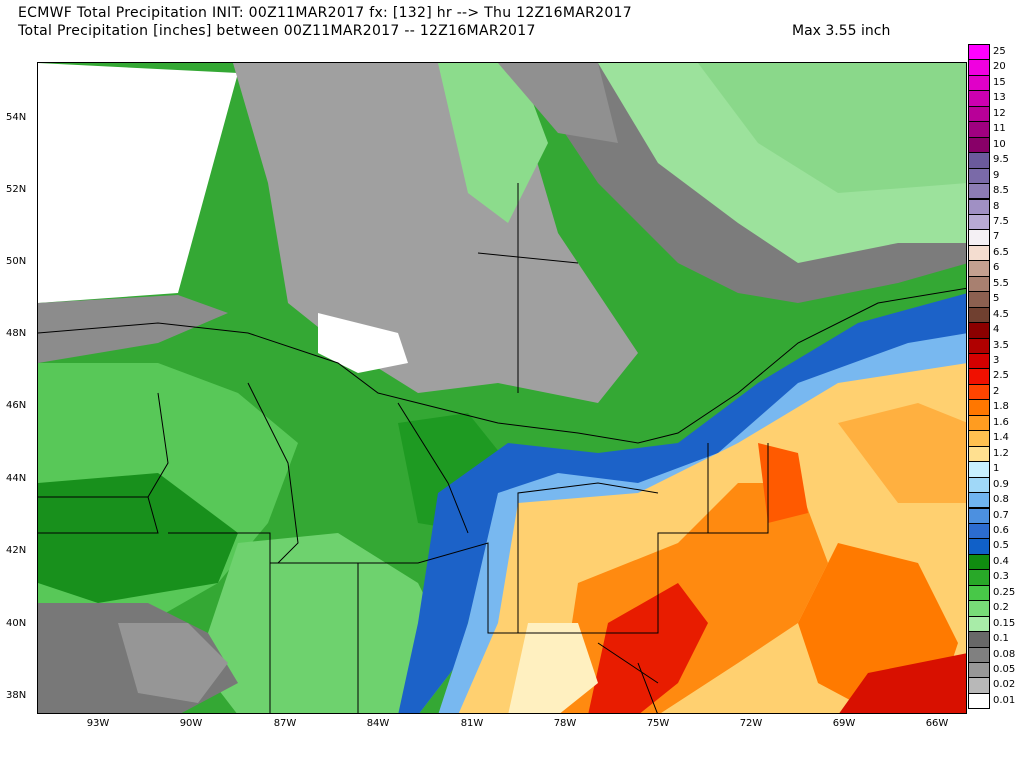 The height and width of the screenshot is (768, 1024). What do you see at coordinates (1001, 608) in the screenshot?
I see `legend-label: 0.2` at bounding box center [1001, 608].